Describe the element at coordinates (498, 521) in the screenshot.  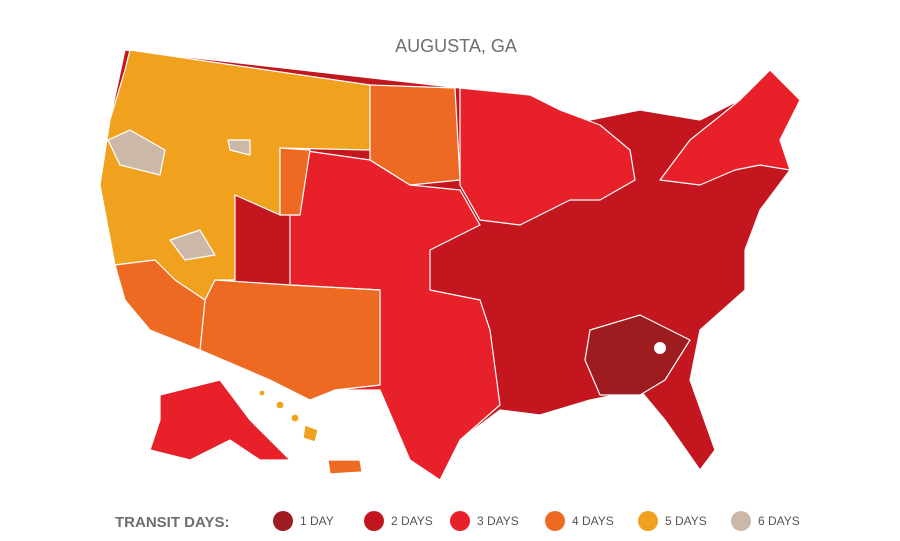
I see `legend-label: 3 DAYS` at that location.